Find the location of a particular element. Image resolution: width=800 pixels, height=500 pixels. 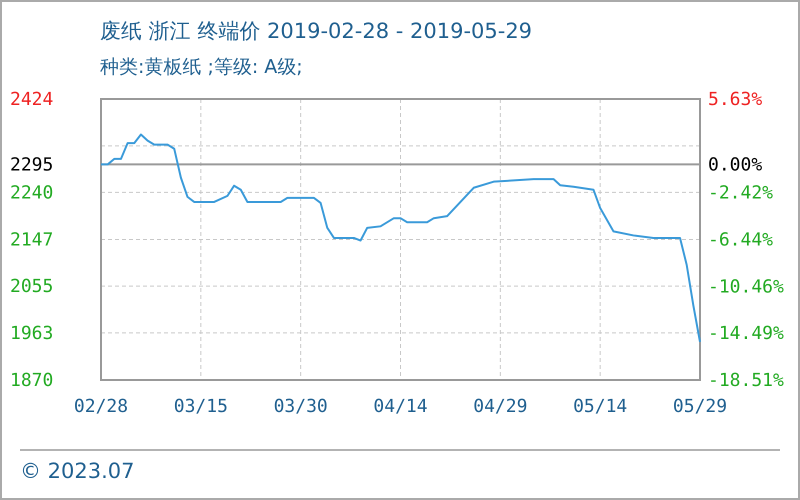

y2-tick-label: -2.42% is located at coordinates (741, 193).